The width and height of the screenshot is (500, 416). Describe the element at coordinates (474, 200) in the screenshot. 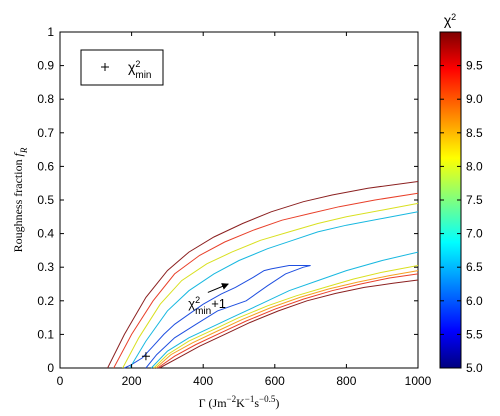

I see `colorbar-tick-label: 7.5` at that location.